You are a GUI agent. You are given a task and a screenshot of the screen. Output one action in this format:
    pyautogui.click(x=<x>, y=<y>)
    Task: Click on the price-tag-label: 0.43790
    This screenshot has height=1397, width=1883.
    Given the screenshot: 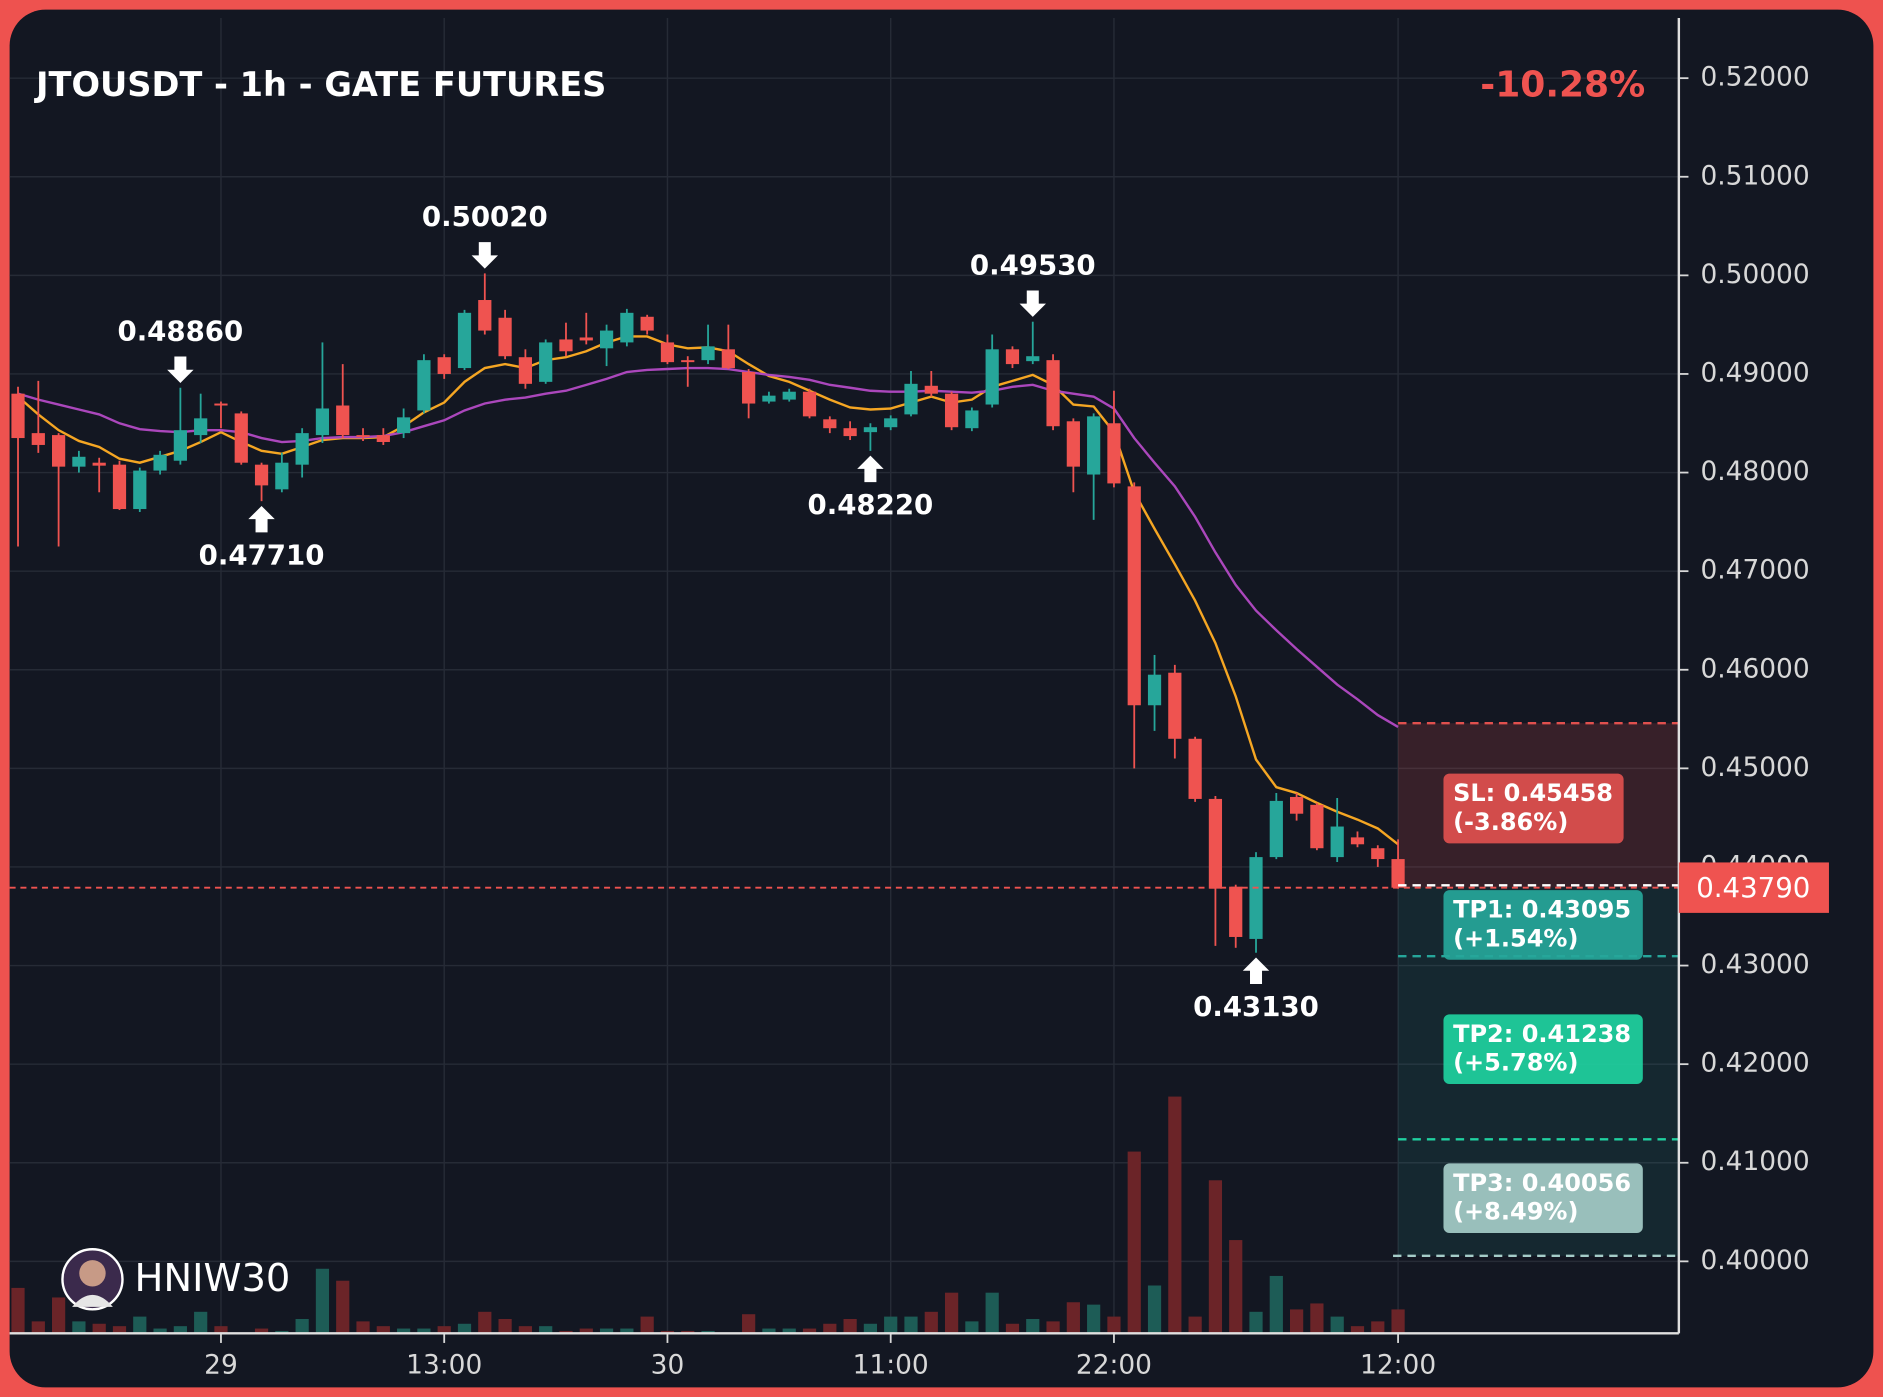 What is the action you would take?
    pyautogui.click(x=1753, y=887)
    